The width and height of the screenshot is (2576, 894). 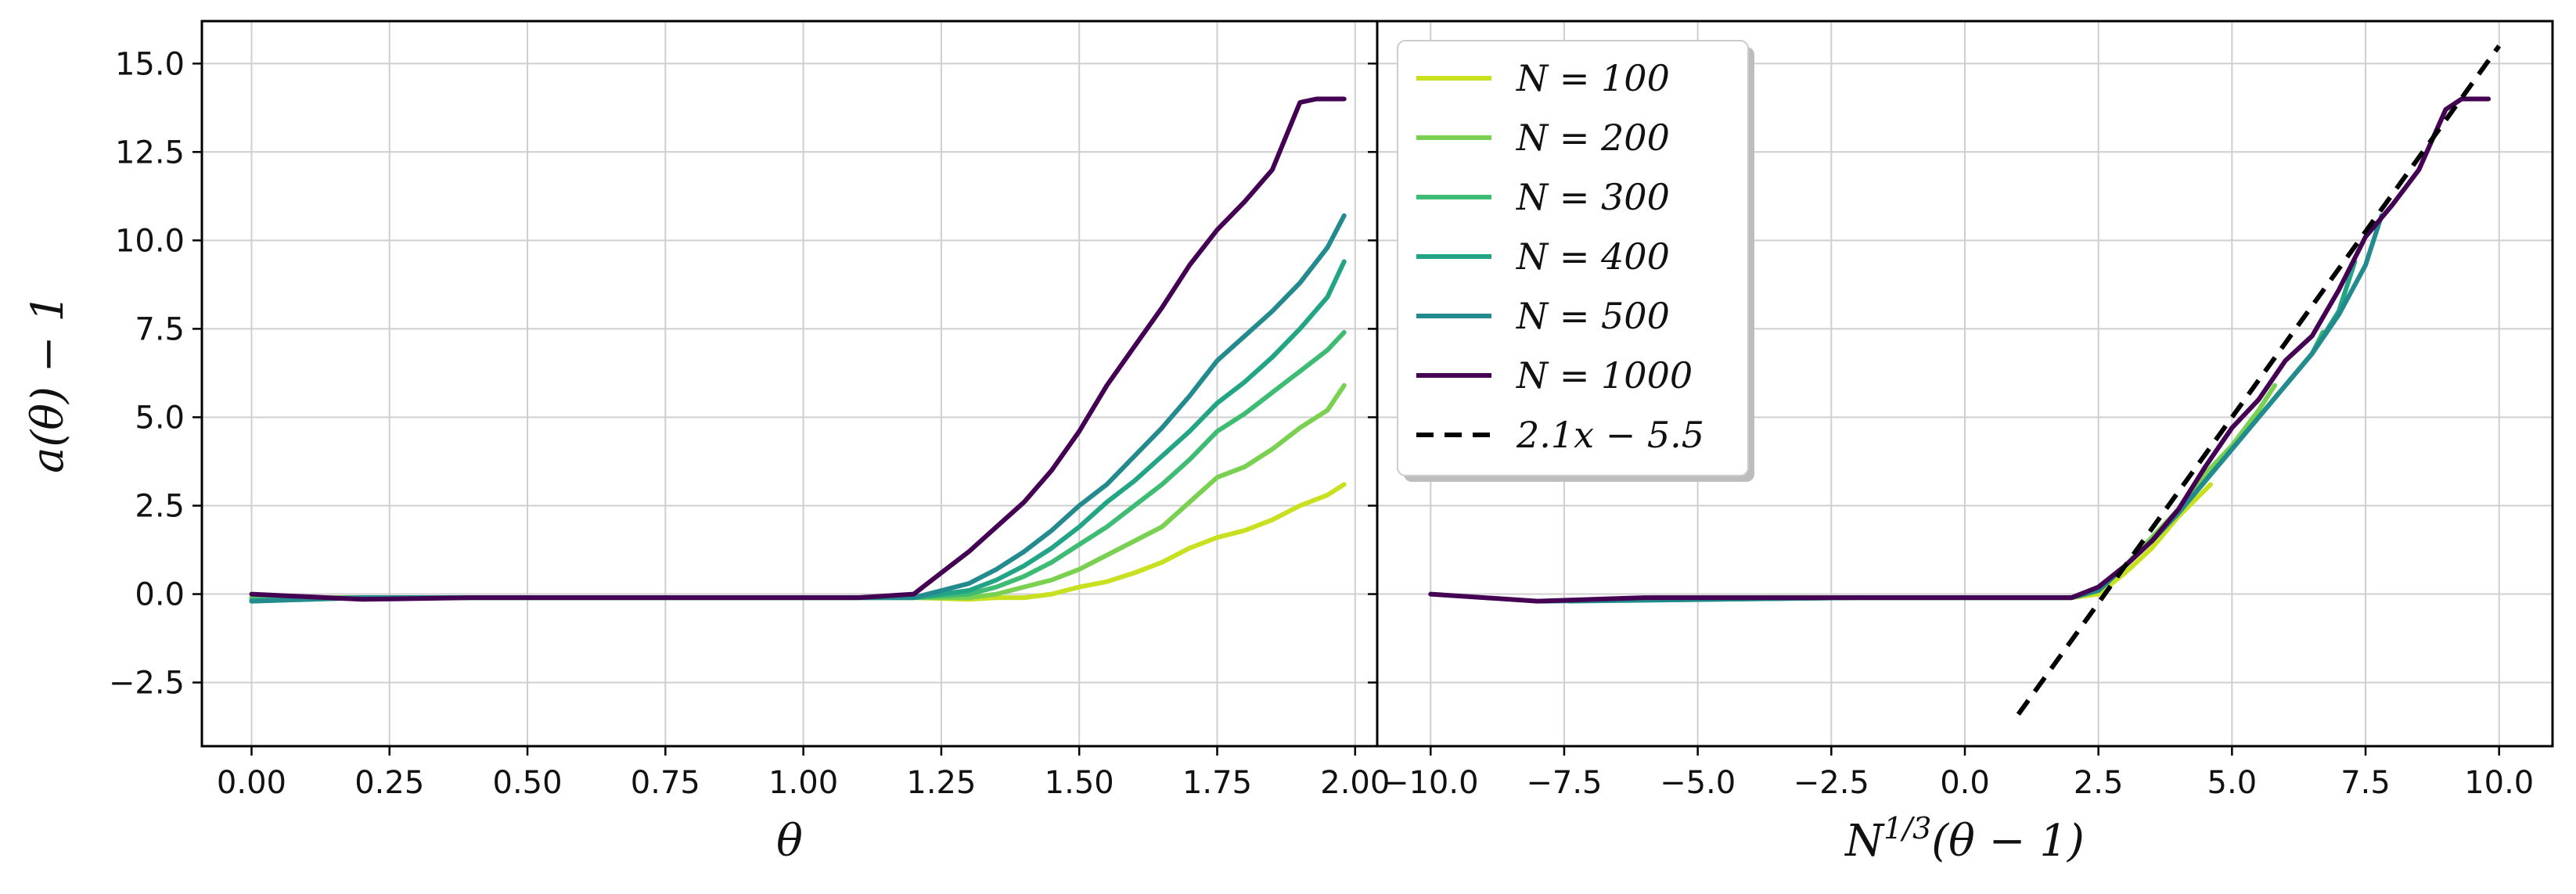 What do you see at coordinates (1831, 783) in the screenshot?
I see `x-tick-label: −2.5` at bounding box center [1831, 783].